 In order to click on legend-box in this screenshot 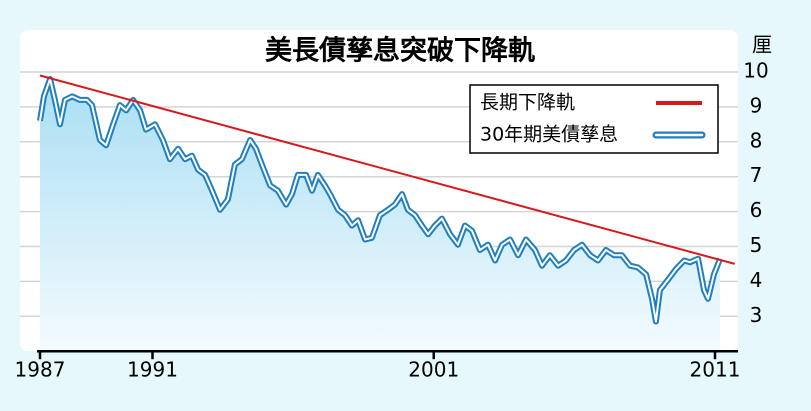, I will do `click(594, 119)`.